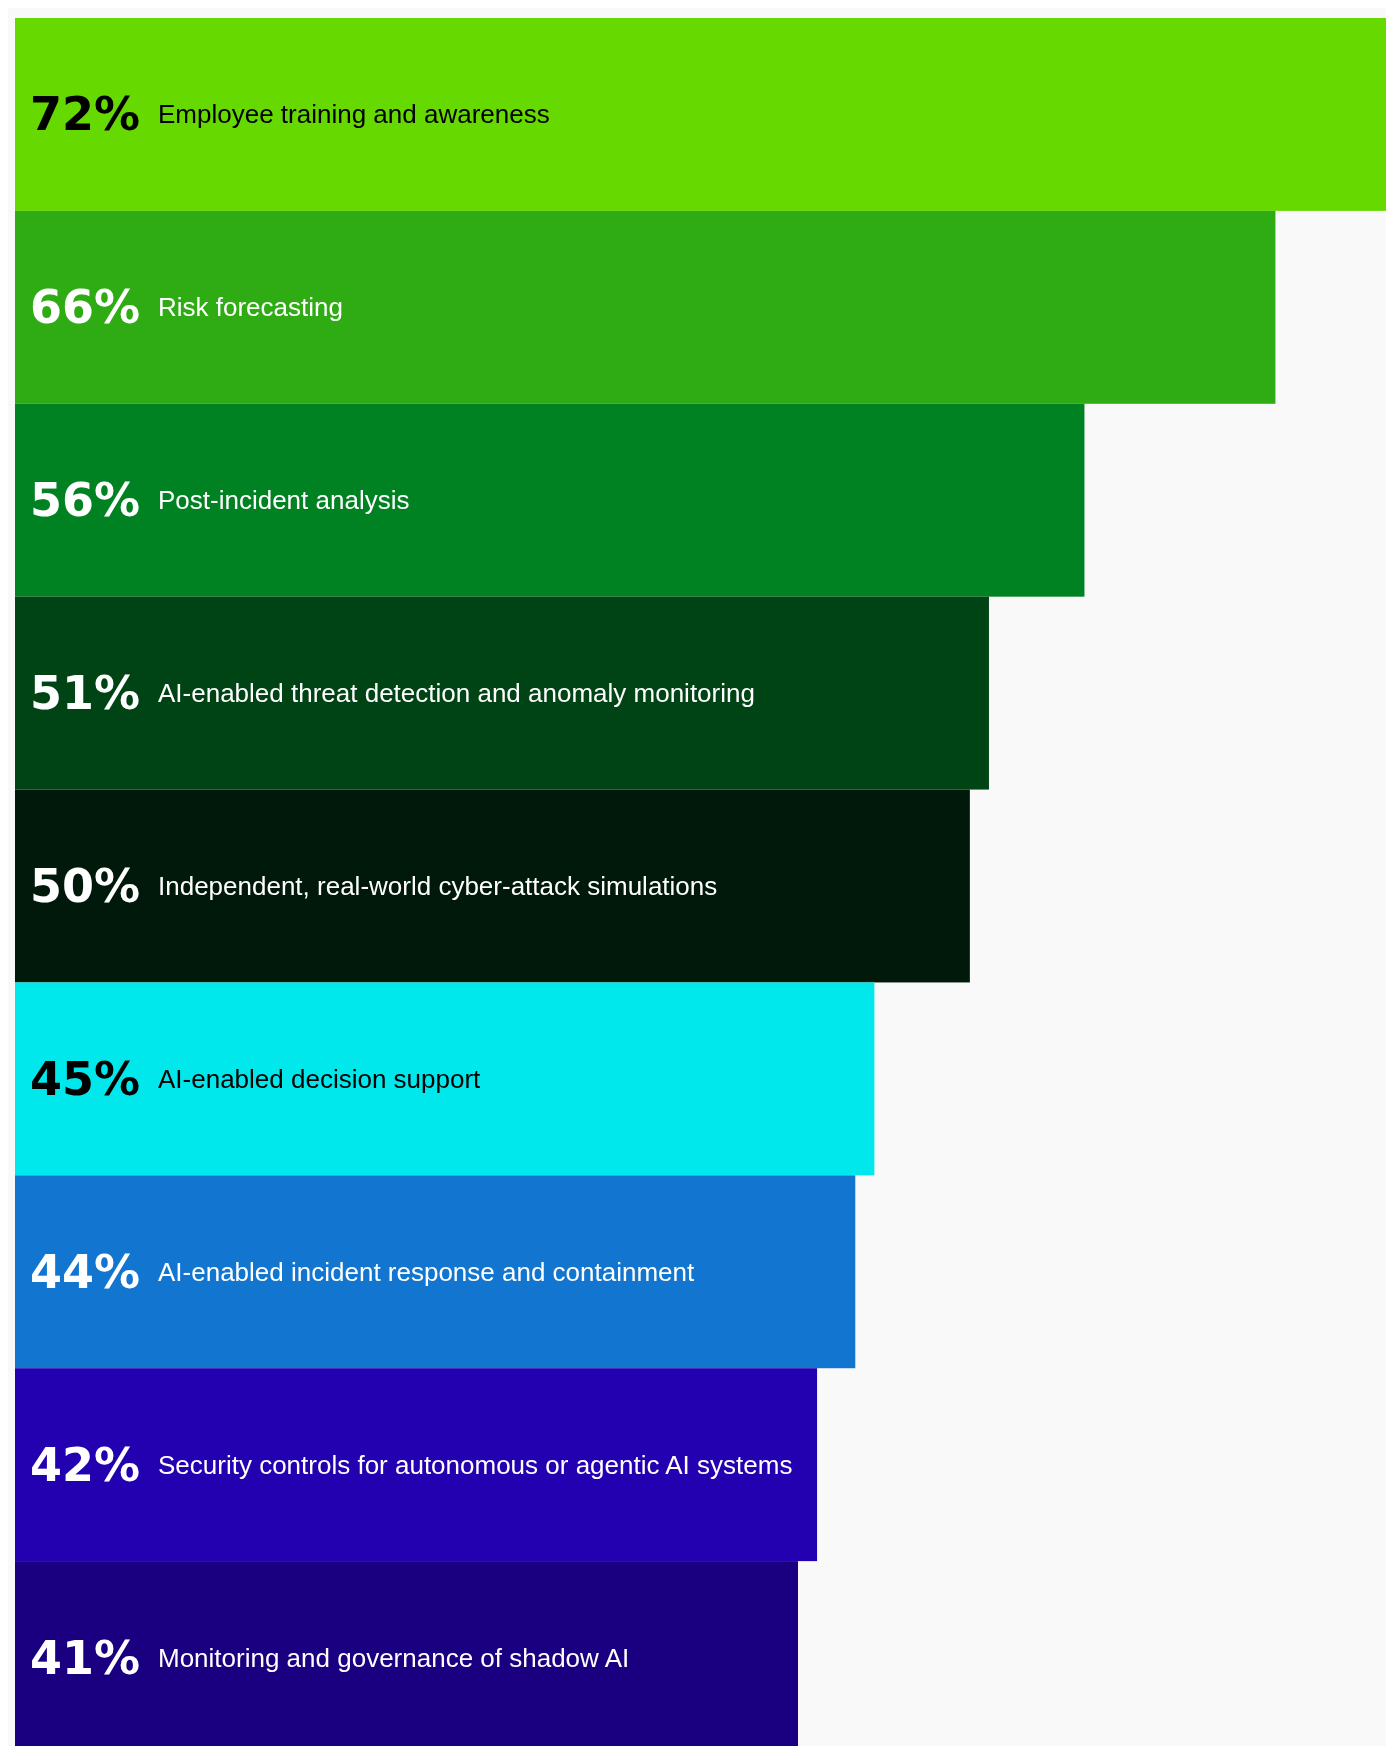 This screenshot has height=1746, width=1386. I want to click on y-tick-label: Security controls for autonomous or agentic AI systems, so click(475, 1464).